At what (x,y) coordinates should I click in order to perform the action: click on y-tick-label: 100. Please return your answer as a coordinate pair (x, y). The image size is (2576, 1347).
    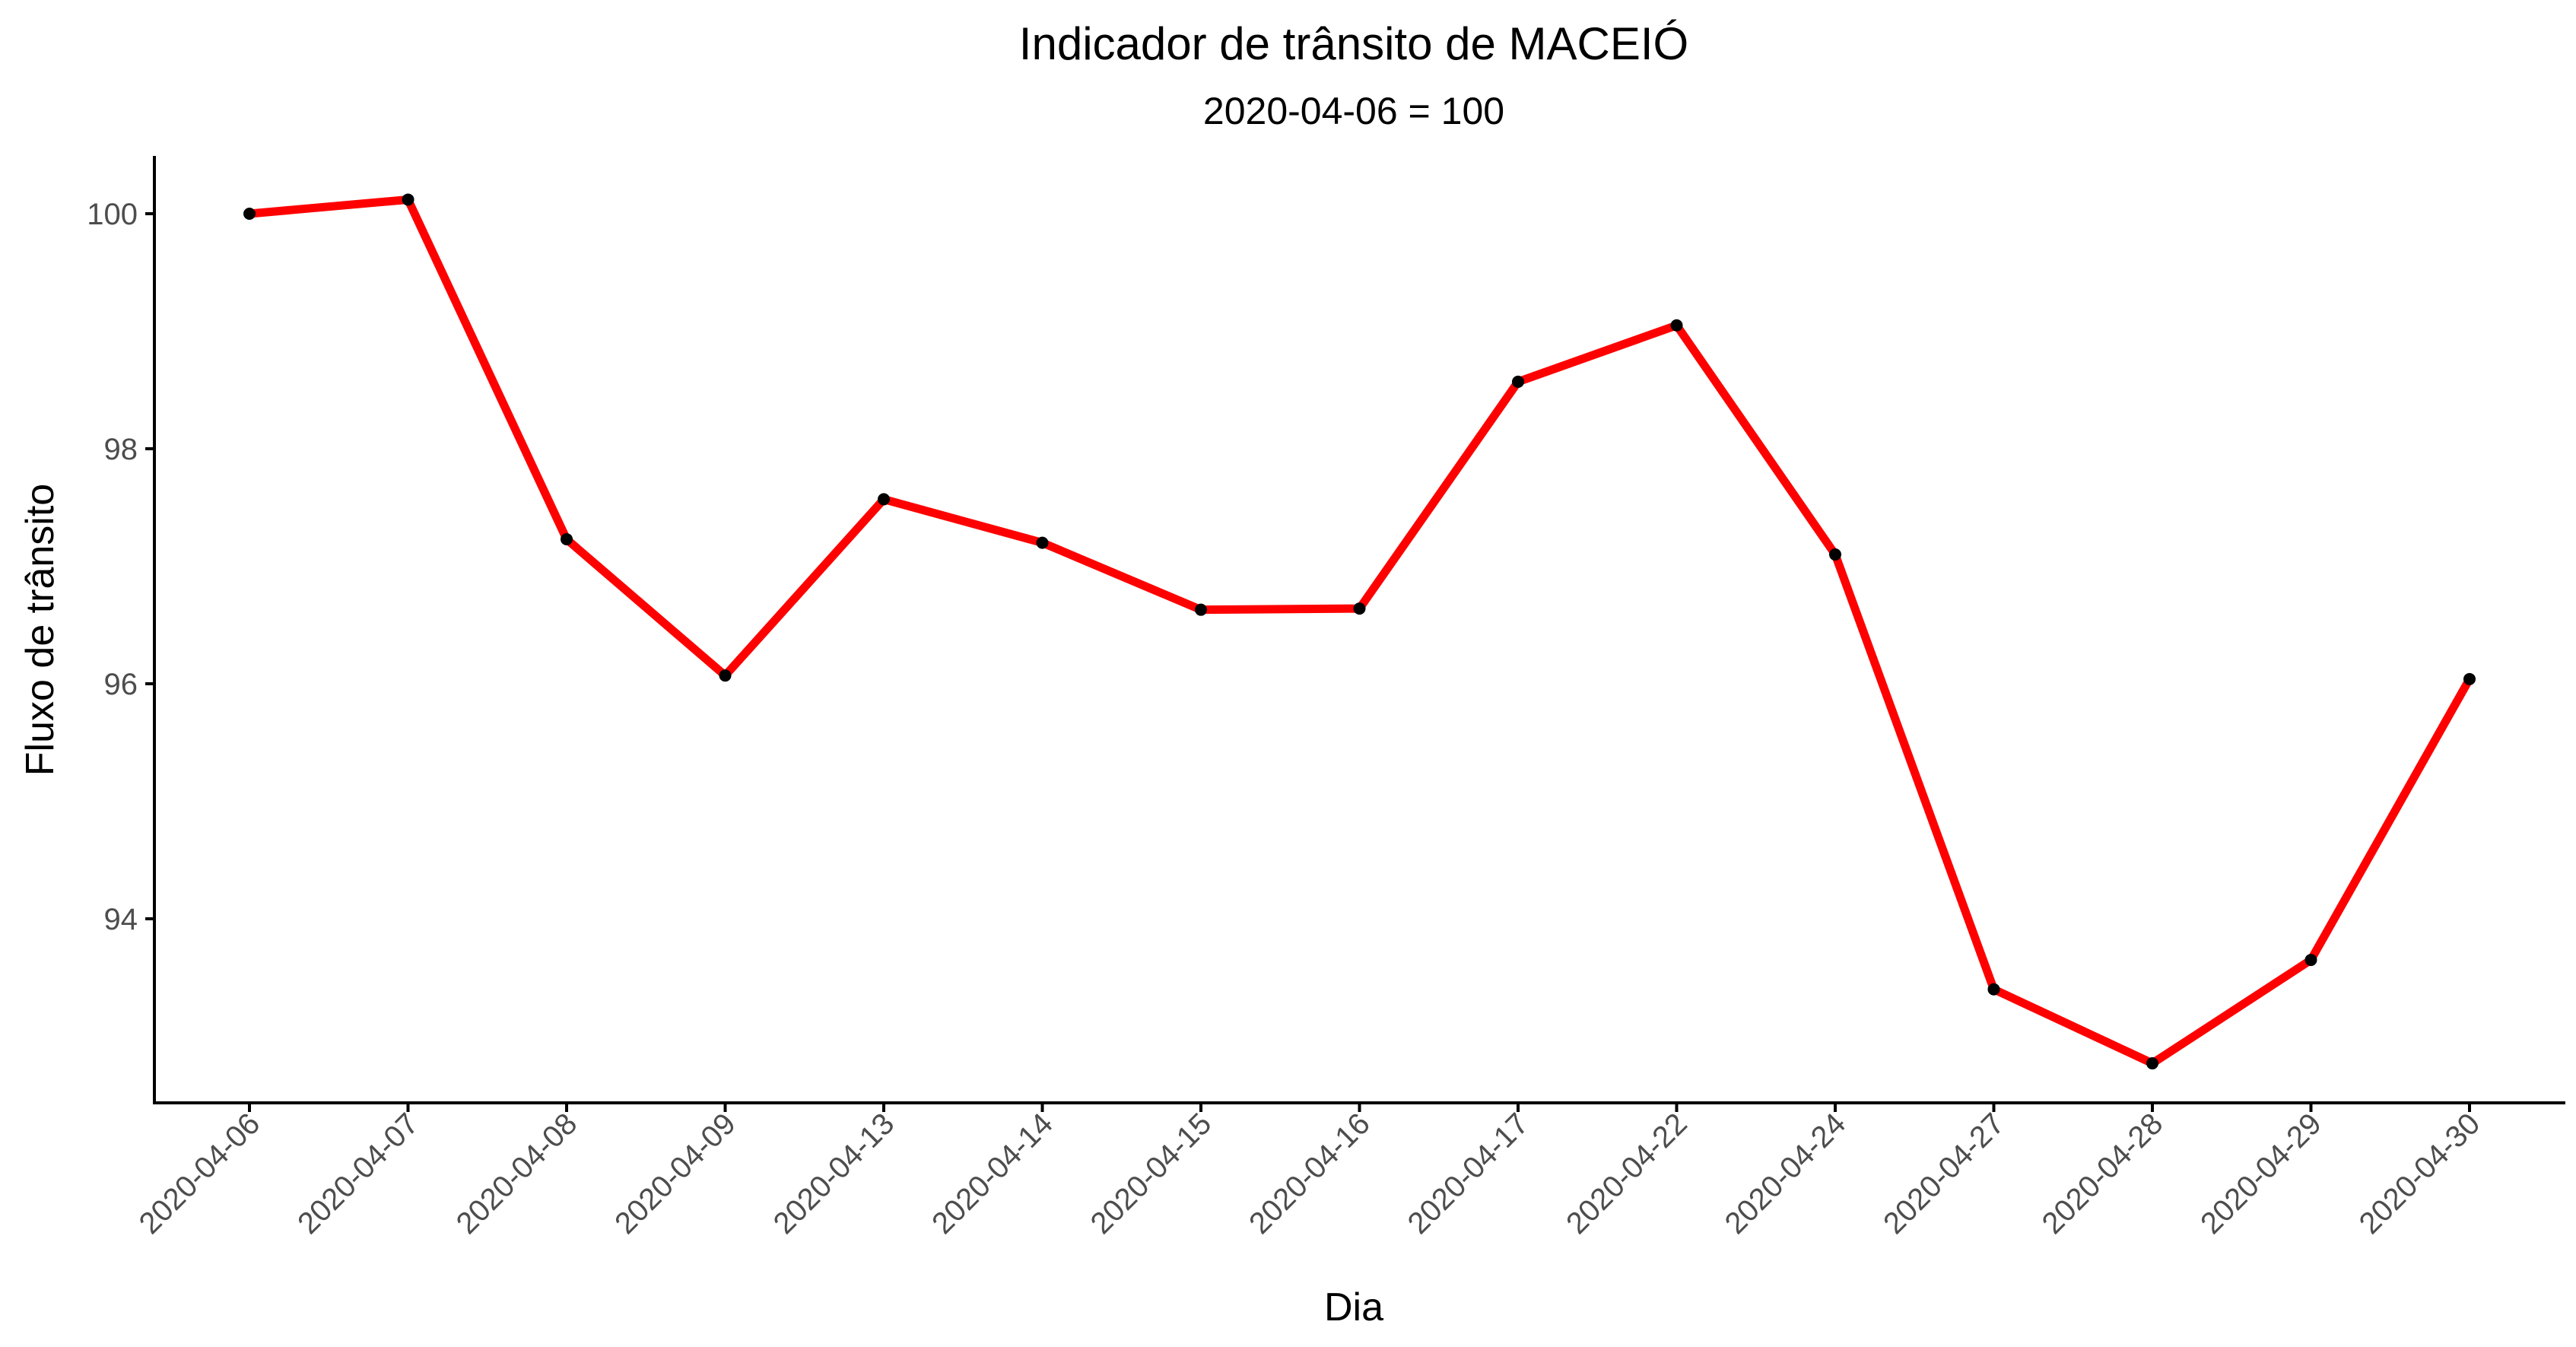
    Looking at the image, I should click on (112, 215).